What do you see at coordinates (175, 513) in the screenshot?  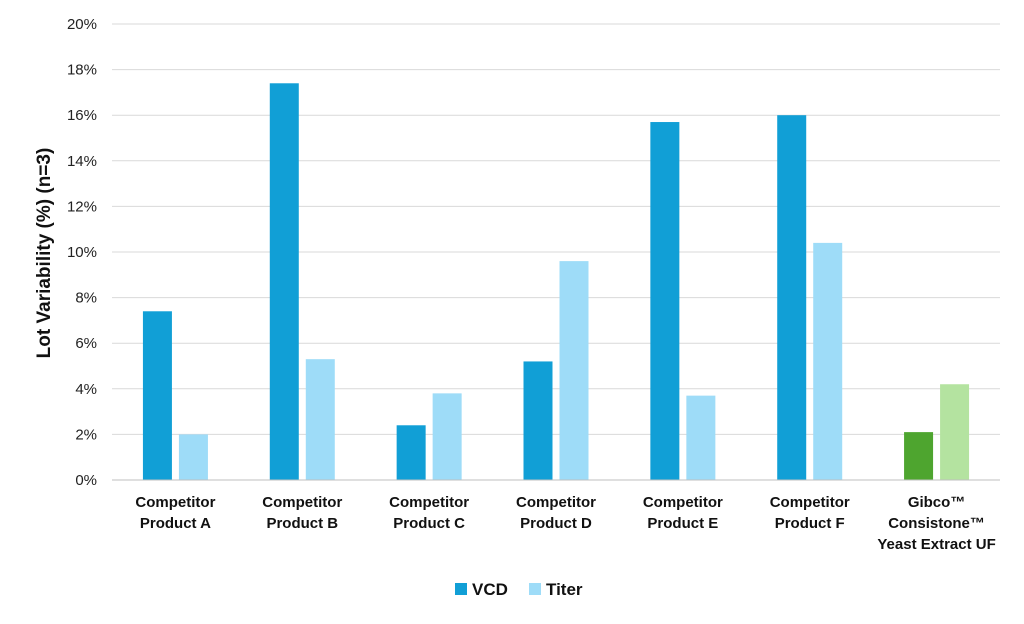 I see `category-label: Competitor Product A` at bounding box center [175, 513].